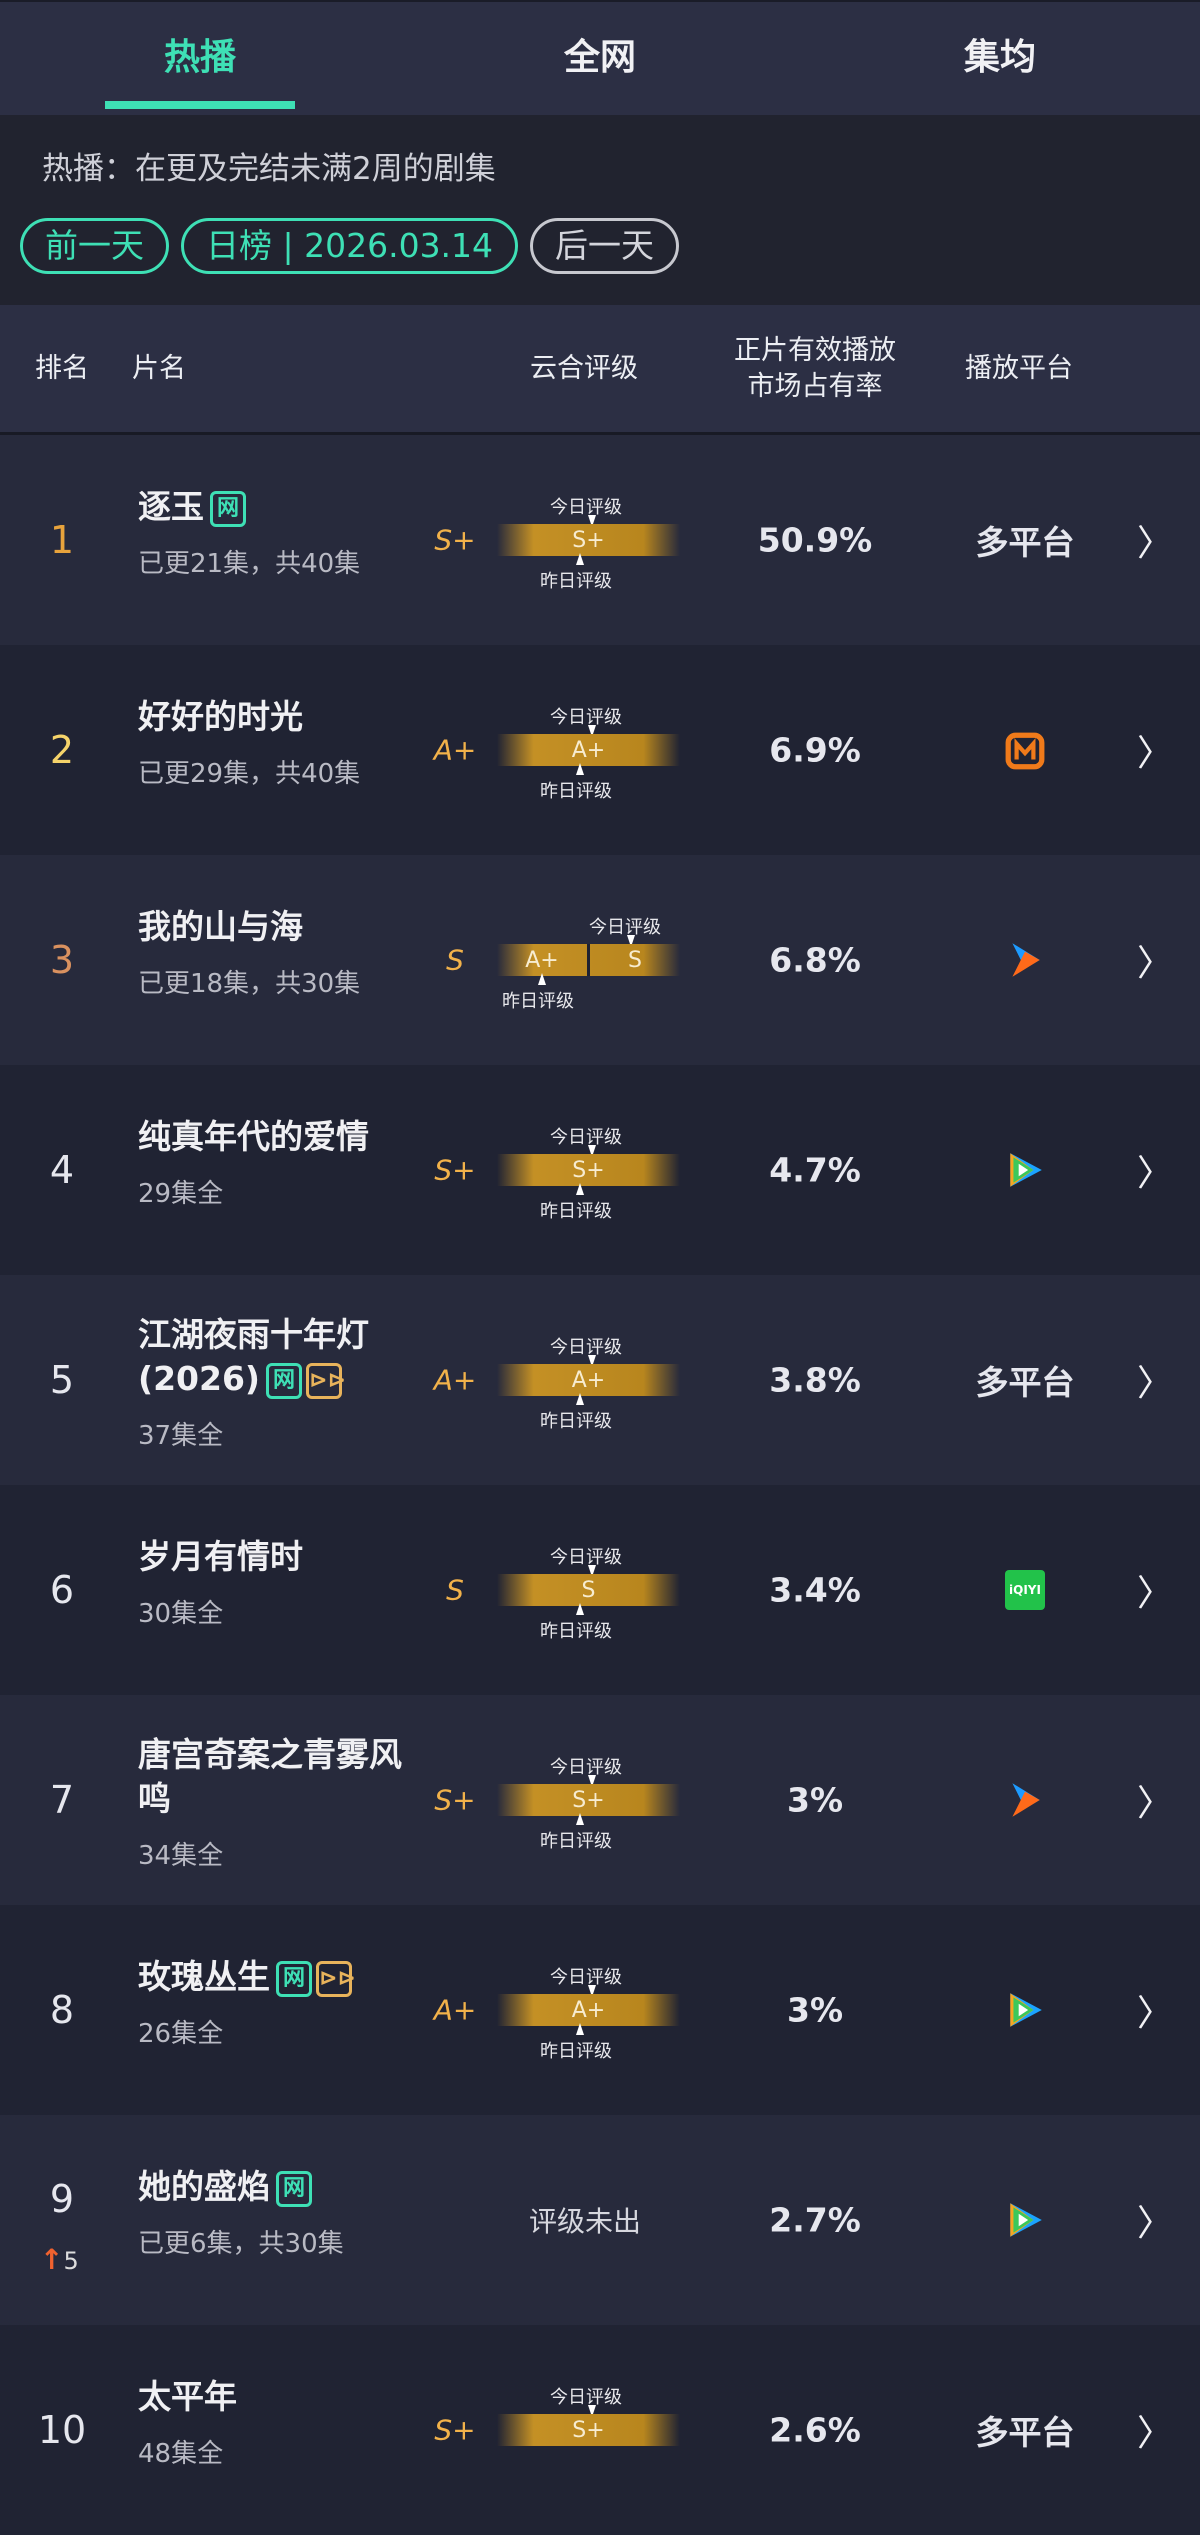  I want to click on divider, so click(588, 960).